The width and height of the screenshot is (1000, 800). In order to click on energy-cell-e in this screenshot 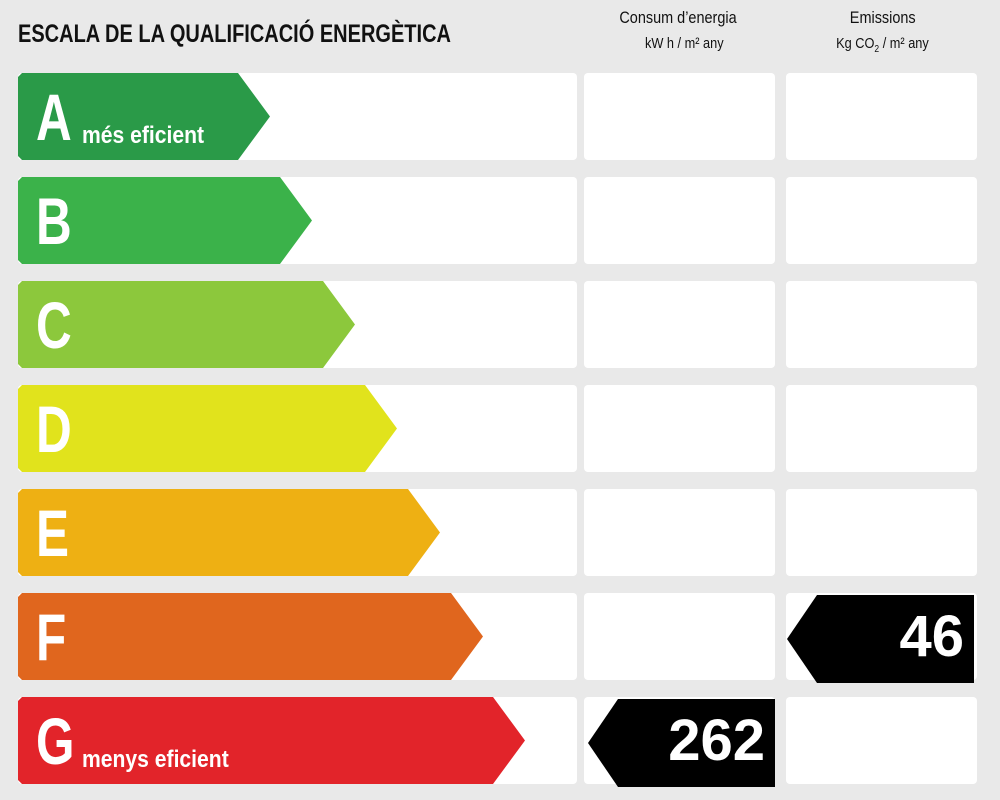, I will do `click(679, 532)`.